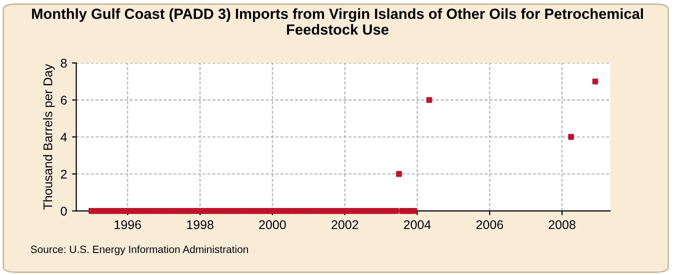  What do you see at coordinates (562, 225) in the screenshot?
I see `x-tick-label: 2008` at bounding box center [562, 225].